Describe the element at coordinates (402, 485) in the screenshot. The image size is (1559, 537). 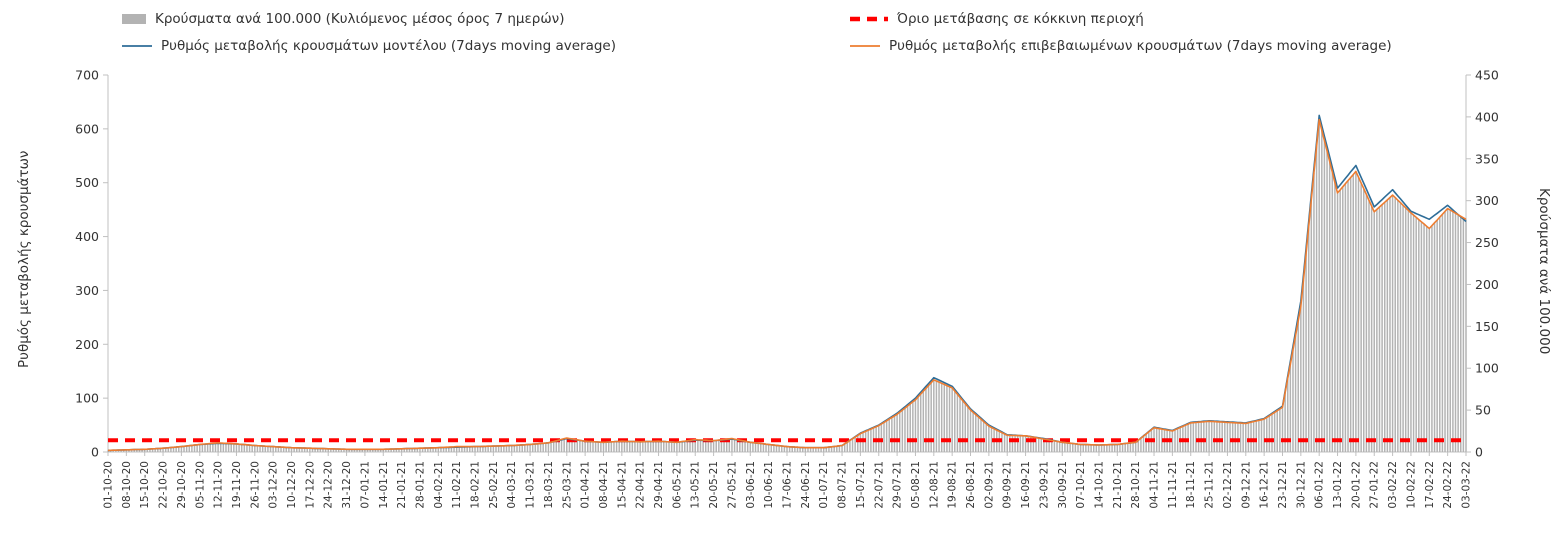
I see `x-tick-label: 21-01-21` at that location.